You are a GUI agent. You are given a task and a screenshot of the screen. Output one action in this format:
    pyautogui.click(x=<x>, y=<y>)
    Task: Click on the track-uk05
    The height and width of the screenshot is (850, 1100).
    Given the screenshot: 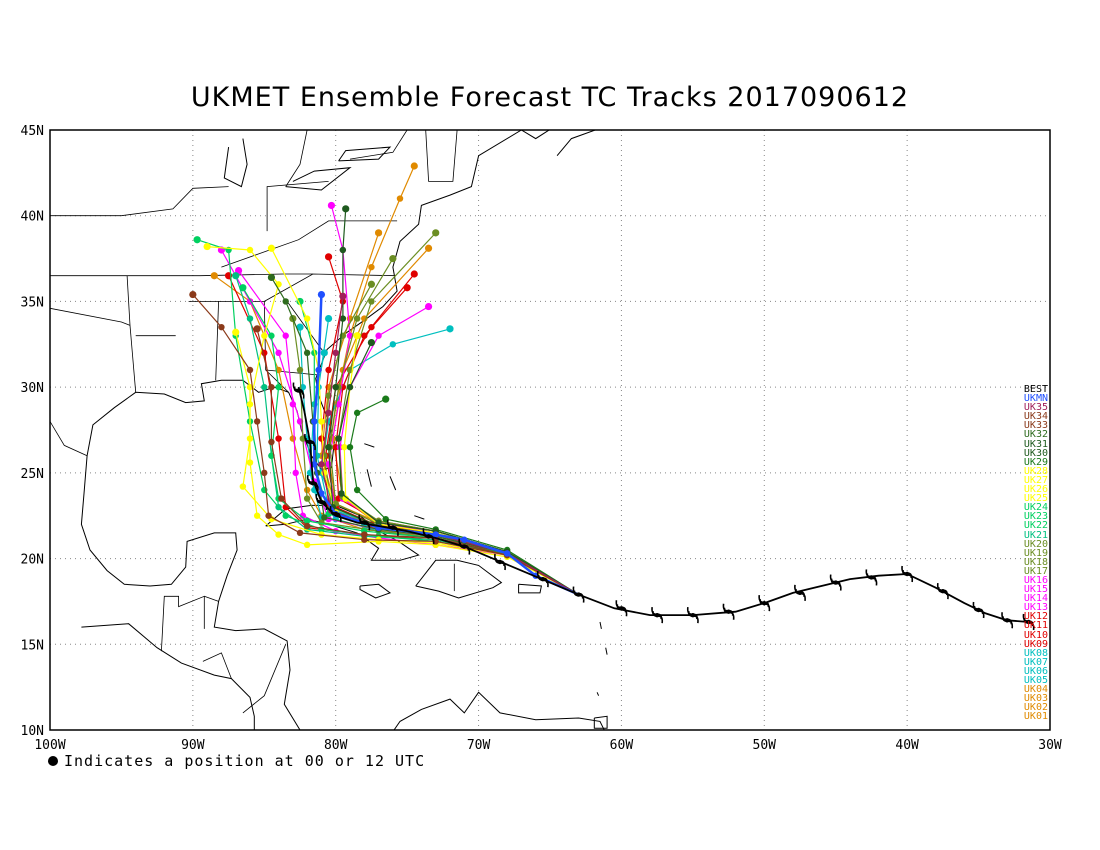 What is the action you would take?
    pyautogui.click(x=448, y=460)
    